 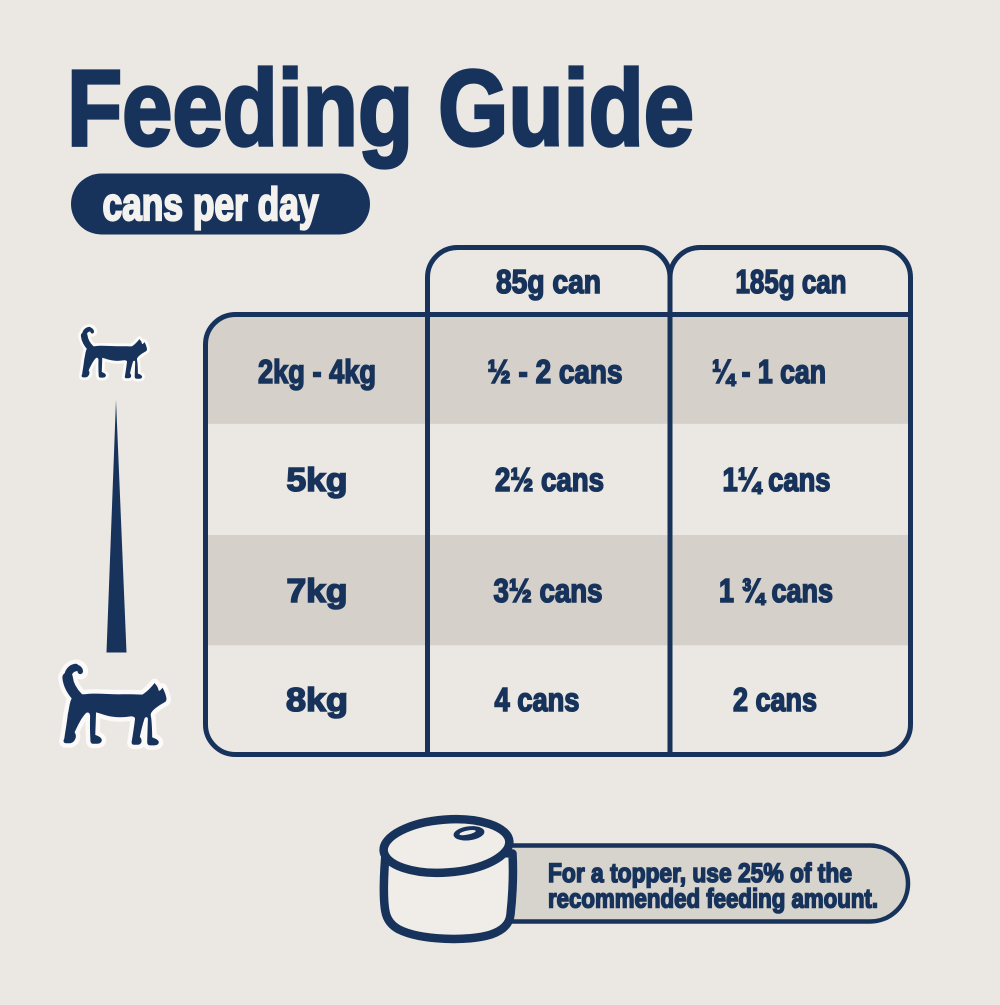 What do you see at coordinates (700, 873) in the screenshot?
I see `svg-text: For a topper, use 25% of the` at bounding box center [700, 873].